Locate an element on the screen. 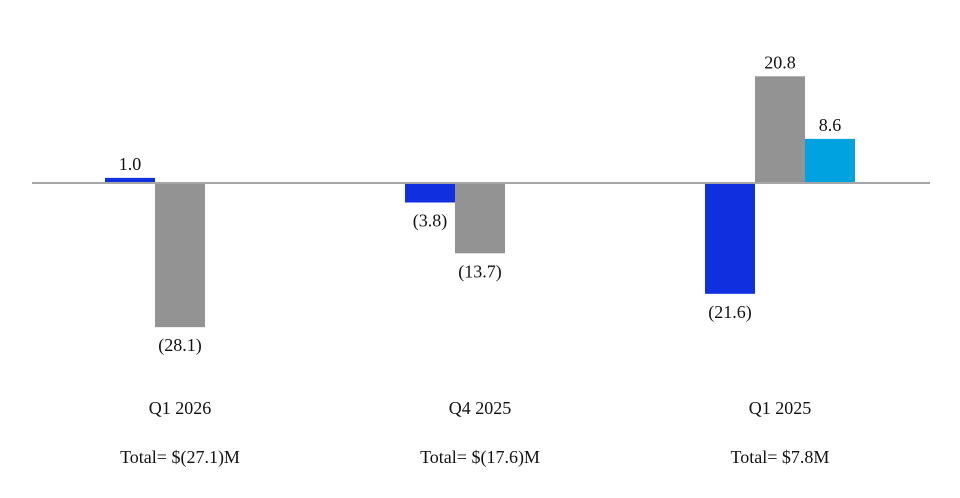 The width and height of the screenshot is (960, 498). data-label: (21.6) is located at coordinates (730, 312).